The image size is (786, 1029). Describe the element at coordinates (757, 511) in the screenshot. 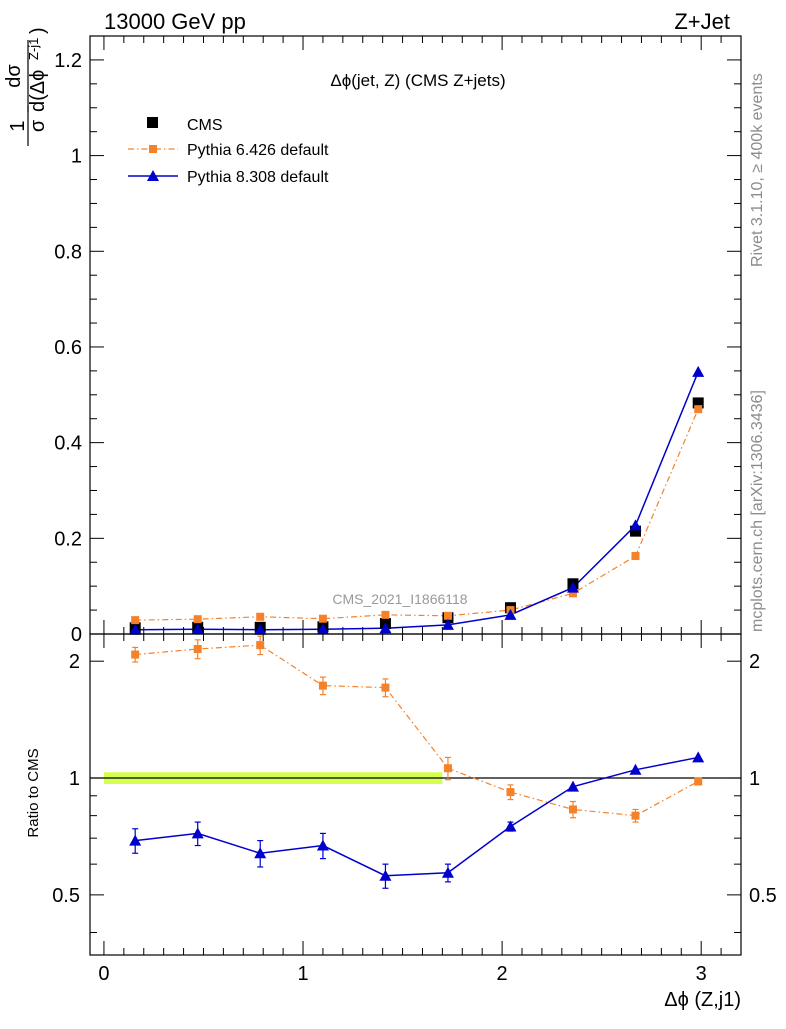

I see `source-label: mcplots.cern.ch [arXiv:1306.3436]` at that location.